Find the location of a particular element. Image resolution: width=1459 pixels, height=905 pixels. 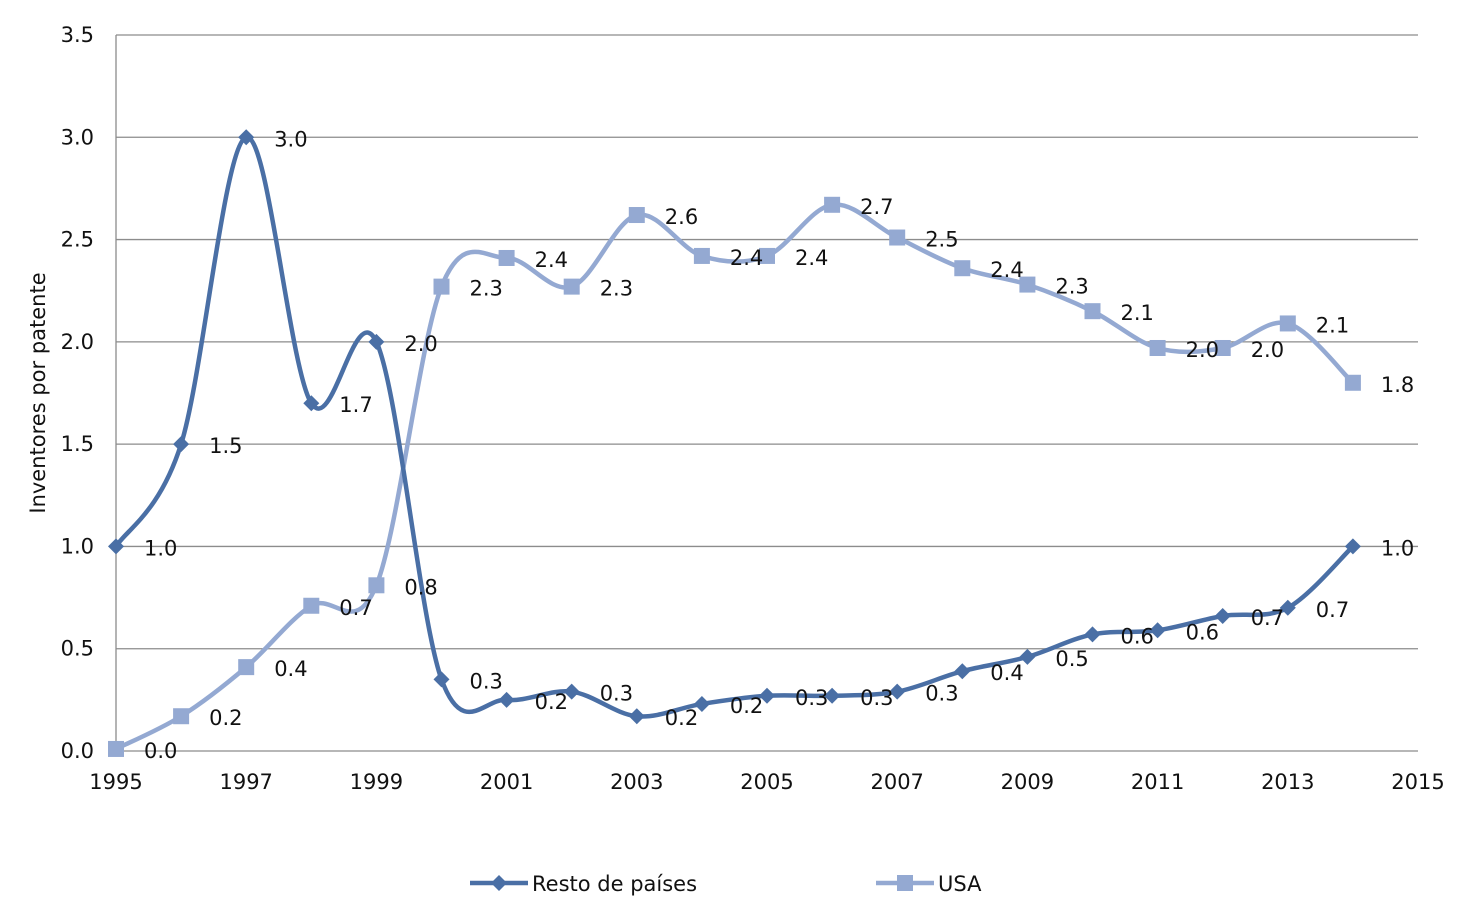

data-label: 2.7 is located at coordinates (876, 207).